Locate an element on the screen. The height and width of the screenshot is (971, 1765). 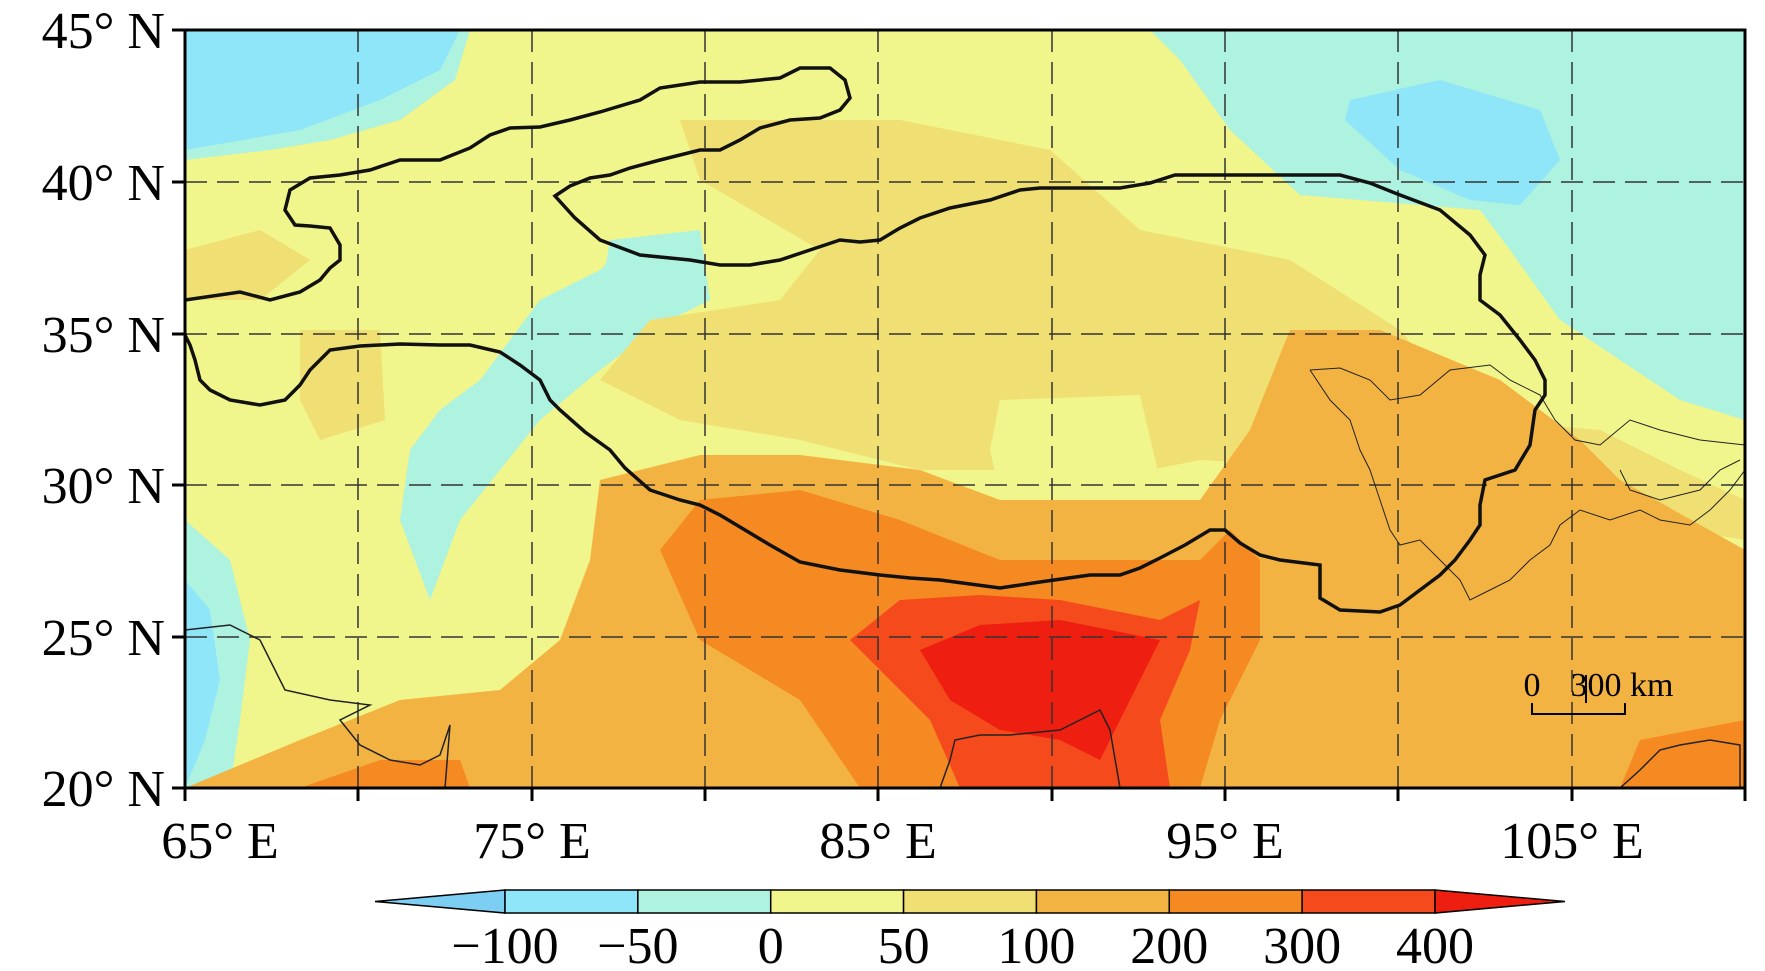
contour-200-300-southwest is located at coordinates (385, 774).